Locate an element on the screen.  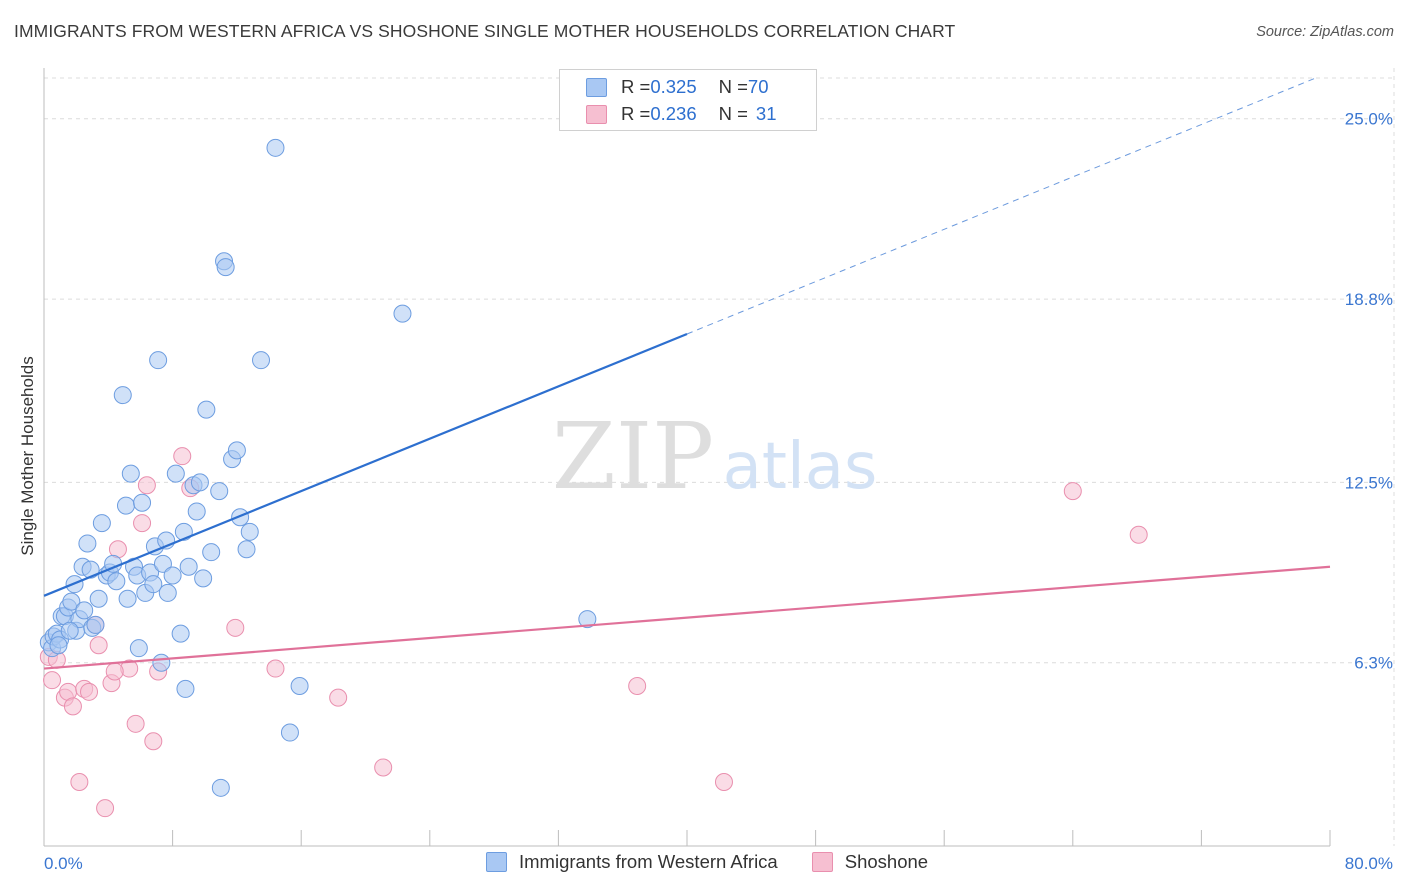
legend-row-shoshone: R = 0.236 N = 31 is located at coordinates (681, 114).